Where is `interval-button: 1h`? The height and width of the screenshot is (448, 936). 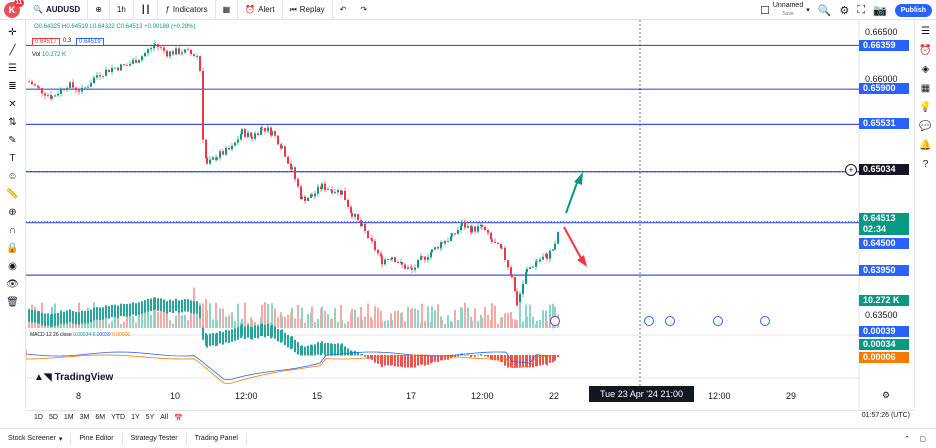
interval-button: 1h is located at coordinates (122, 10).